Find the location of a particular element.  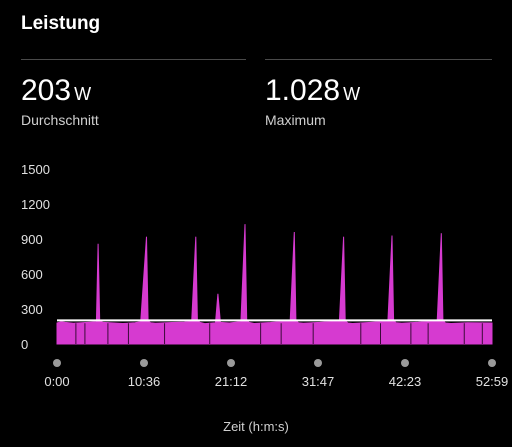

divider-right is located at coordinates (378, 59).